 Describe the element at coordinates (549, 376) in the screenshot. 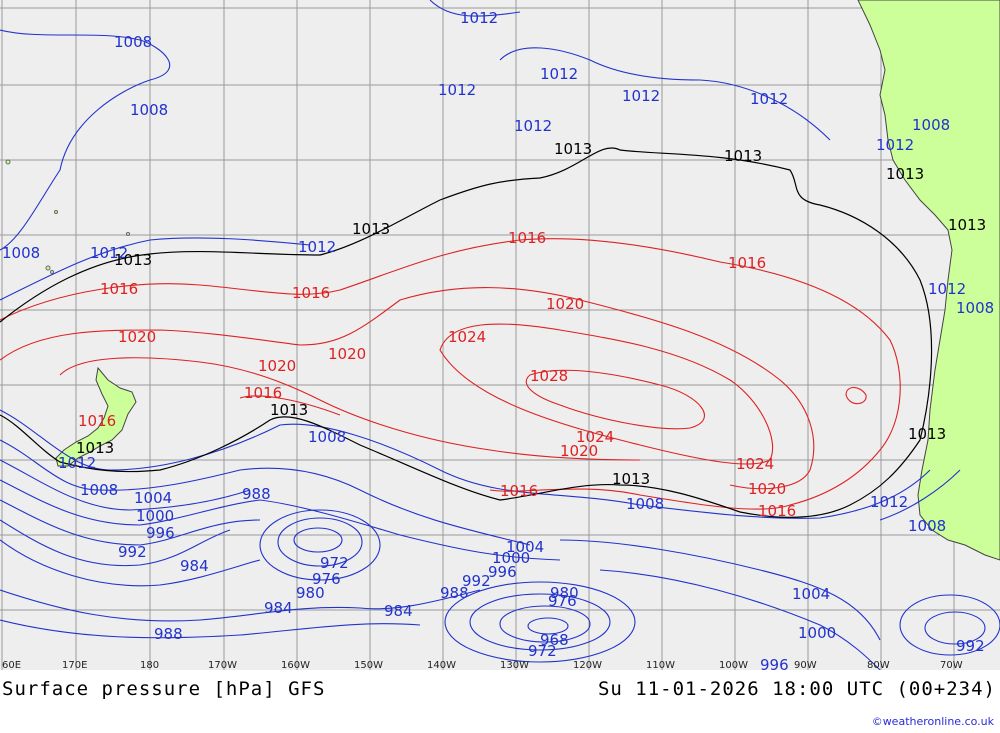

I see `svg-text: 1028` at that location.